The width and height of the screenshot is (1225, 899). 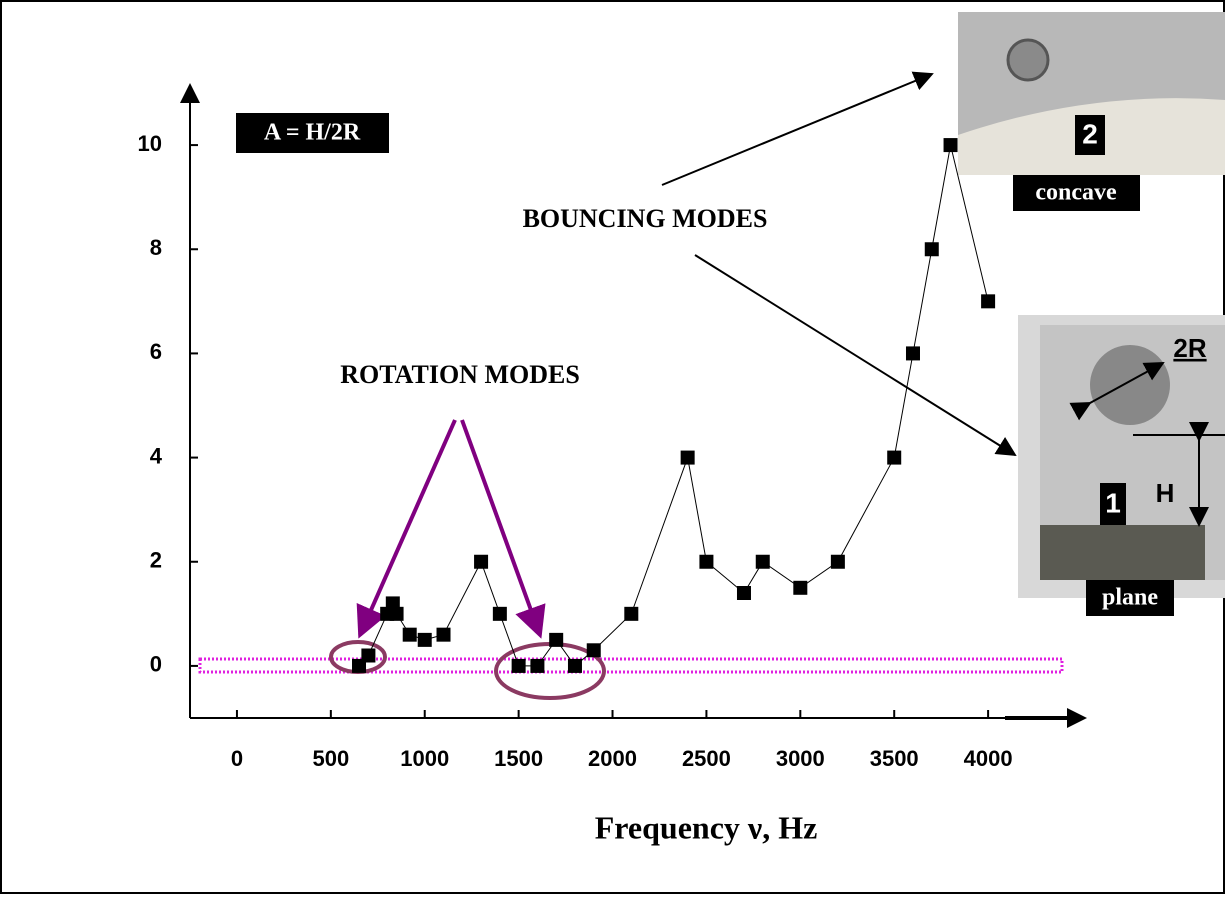 I want to click on y-tick-label: 8, so click(x=156, y=247).